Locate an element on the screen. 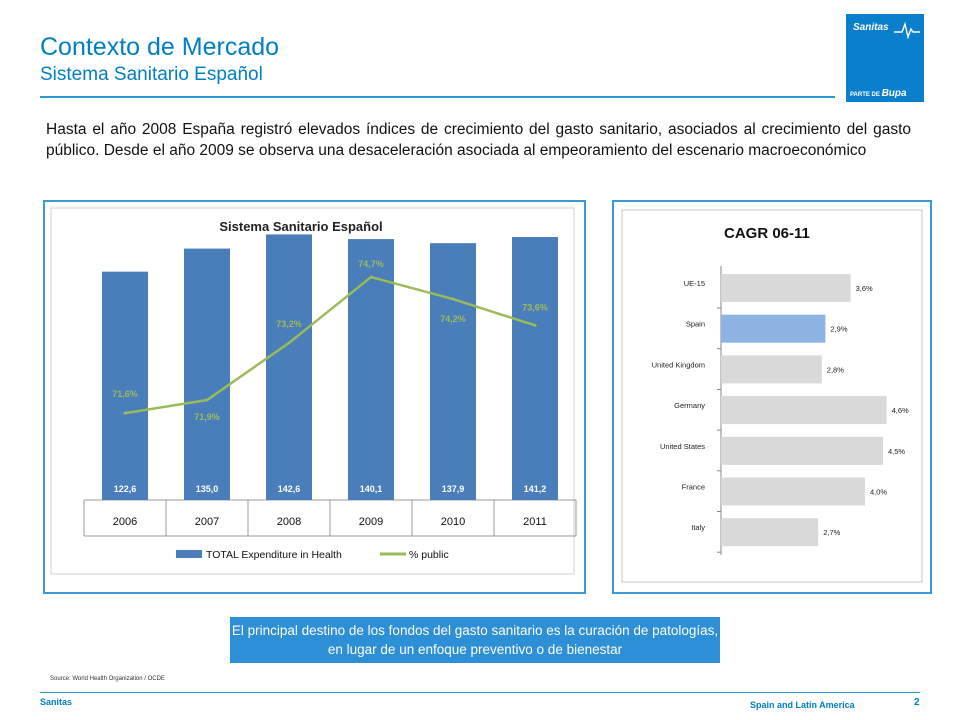 Image resolution: width=960 pixels, height=720 pixels. page-number: 2 is located at coordinates (917, 702).